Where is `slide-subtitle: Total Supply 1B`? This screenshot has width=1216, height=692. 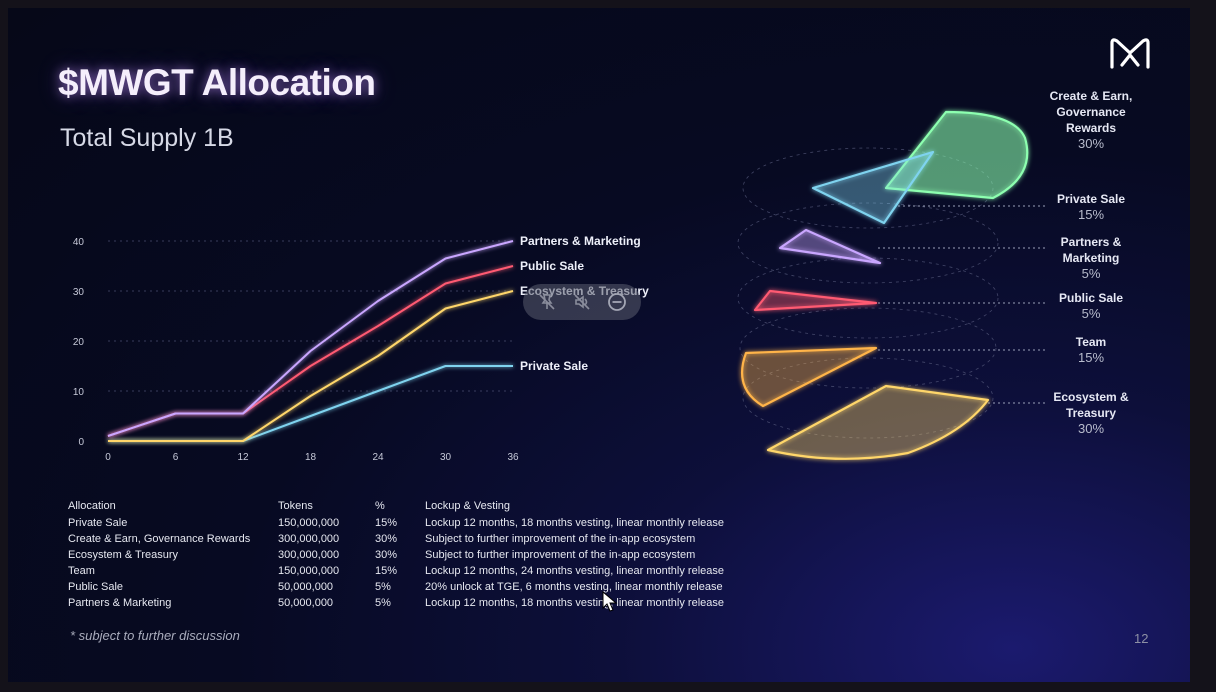
slide-subtitle: Total Supply 1B is located at coordinates (147, 138).